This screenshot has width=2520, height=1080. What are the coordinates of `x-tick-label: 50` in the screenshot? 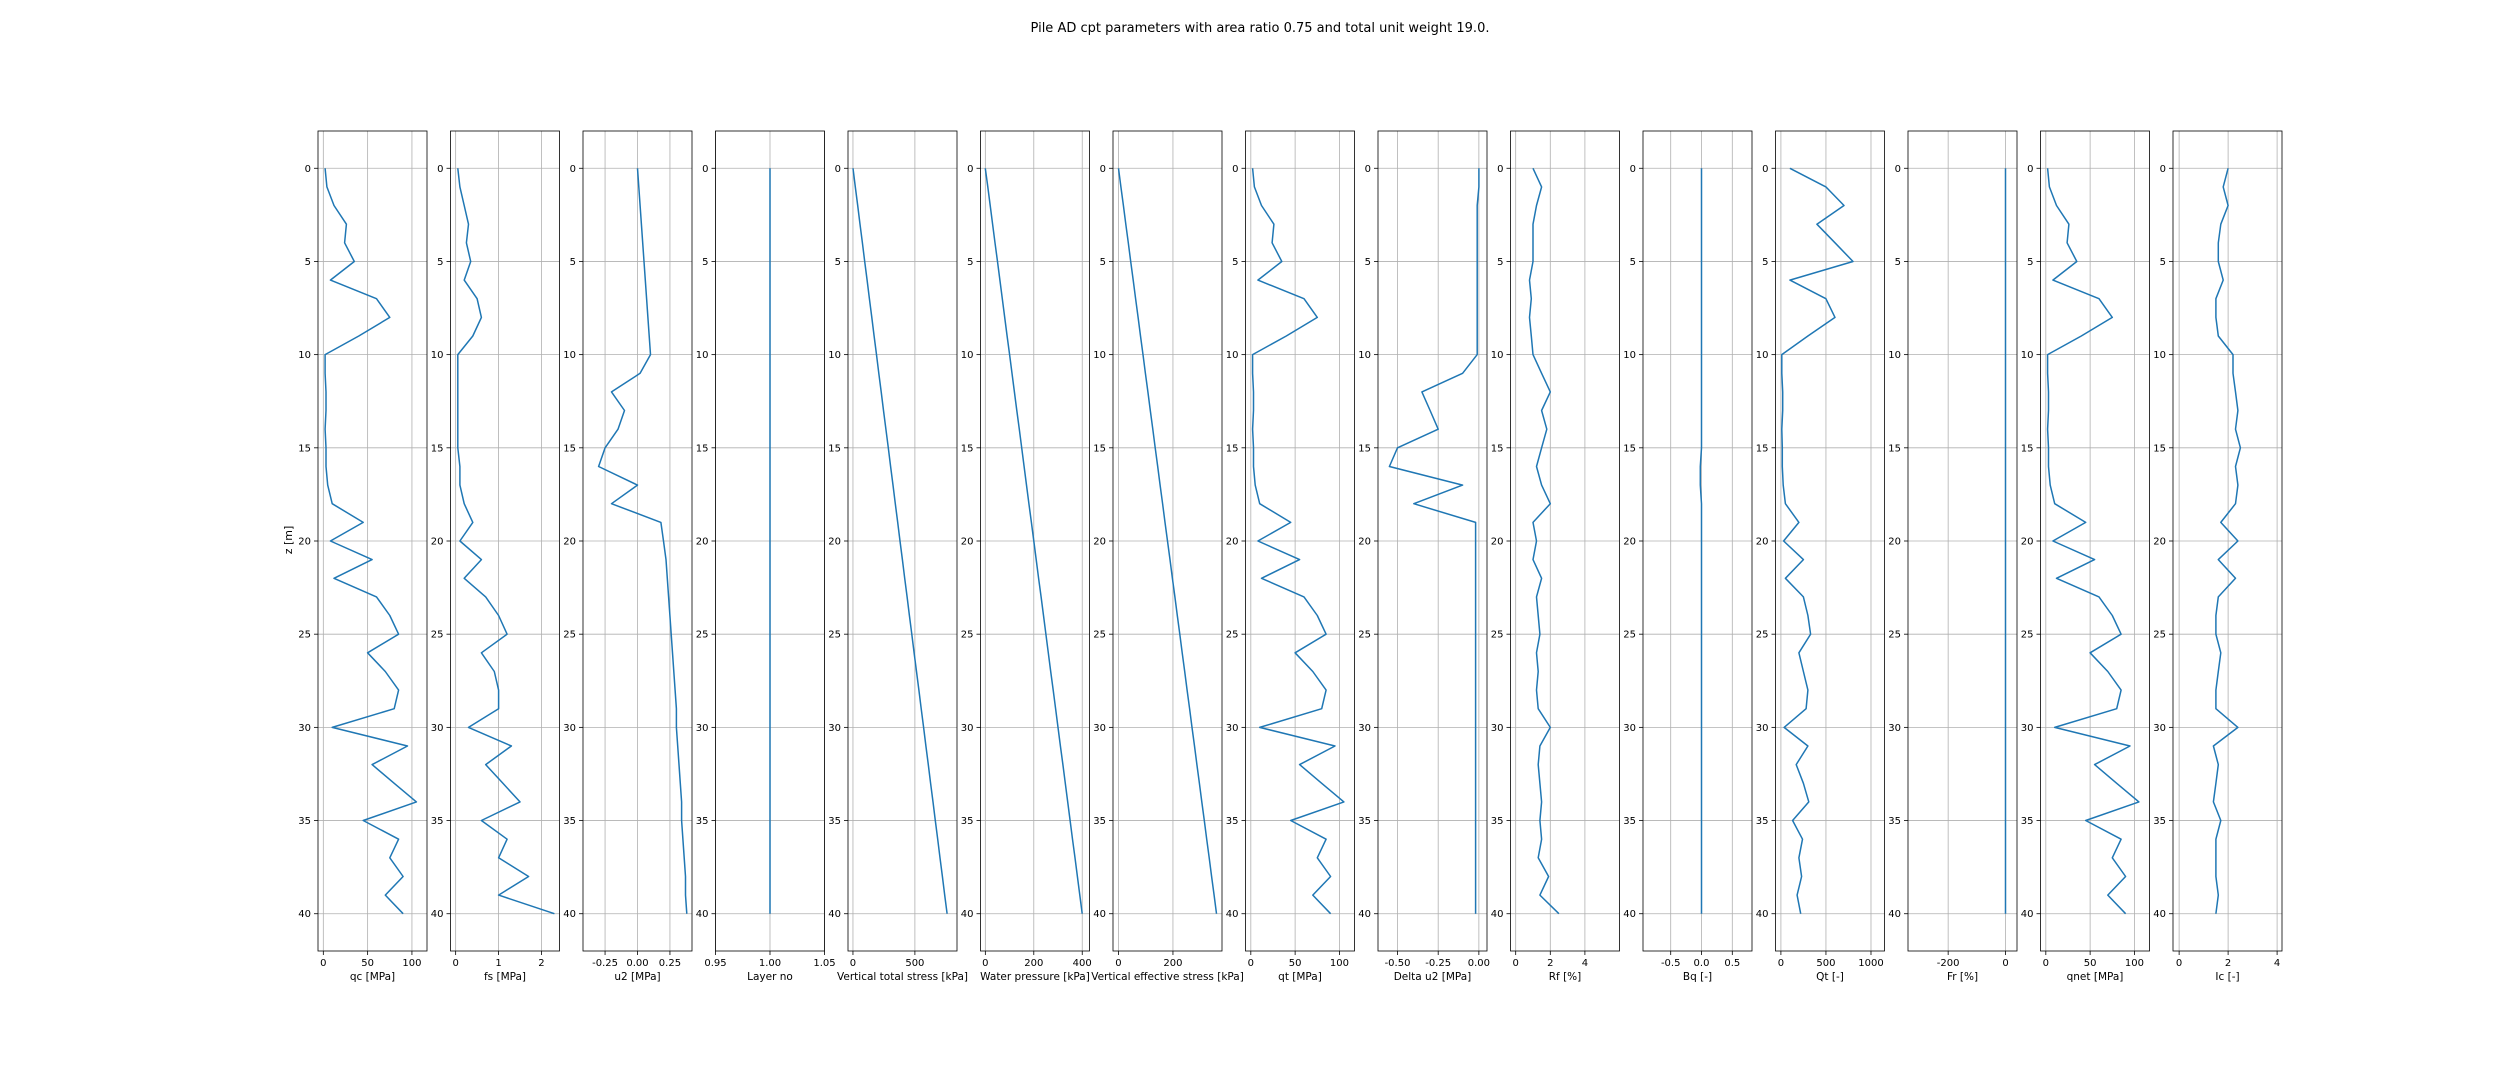 It's located at (2090, 963).